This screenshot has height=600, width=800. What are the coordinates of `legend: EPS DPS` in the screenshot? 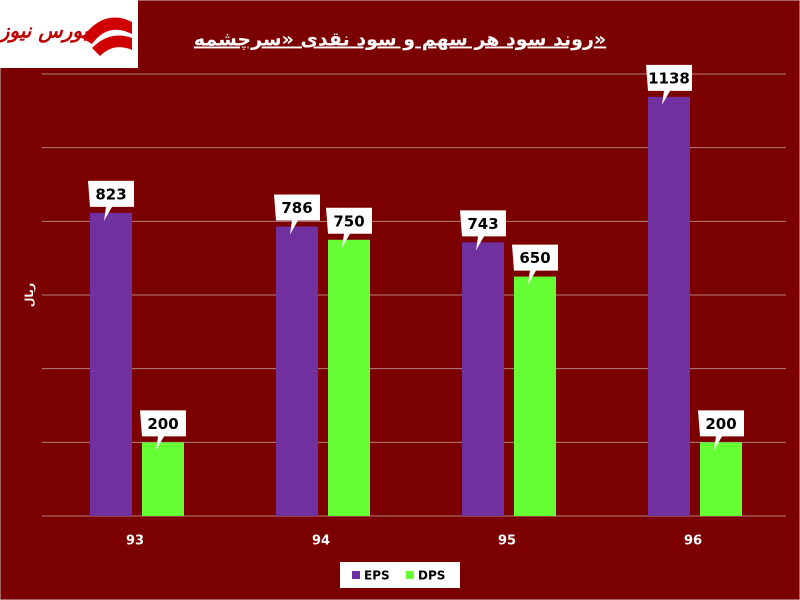 It's located at (400, 575).